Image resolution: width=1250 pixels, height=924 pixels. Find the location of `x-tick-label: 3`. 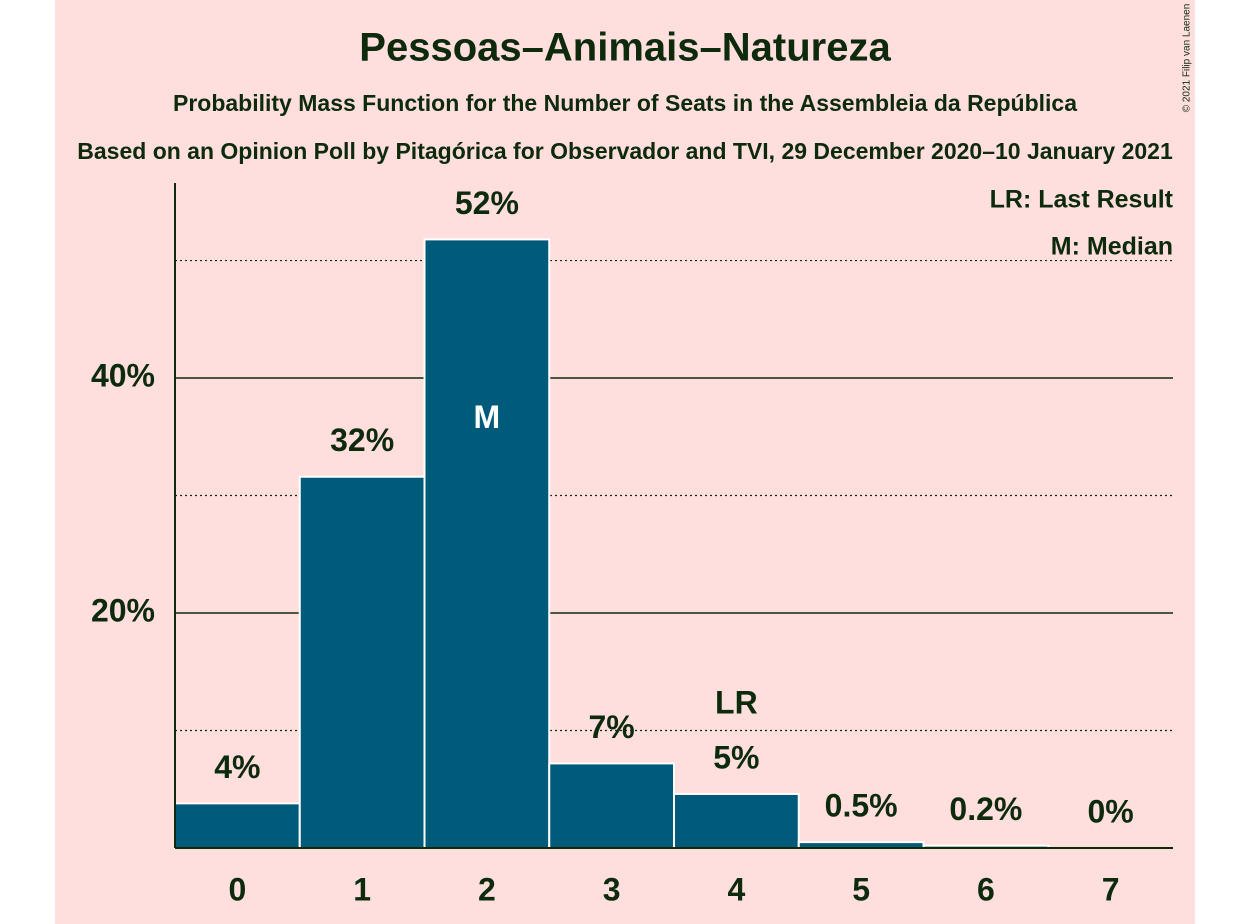

x-tick-label: 3 is located at coordinates (612, 889).